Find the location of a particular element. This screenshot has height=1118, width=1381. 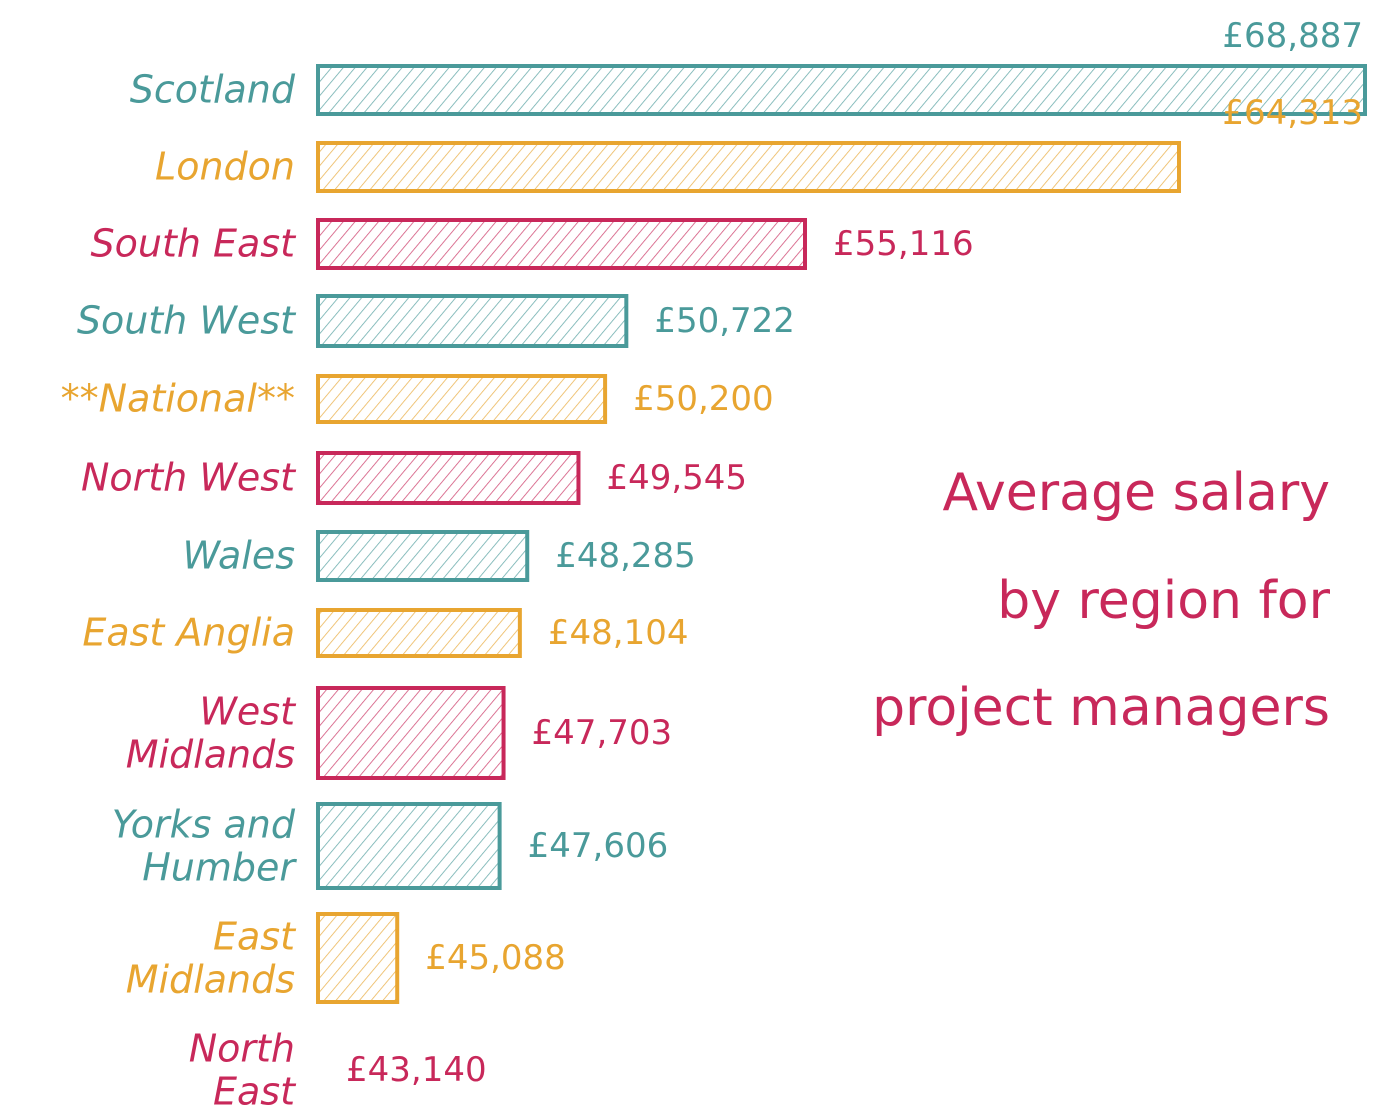

category-label: Yorks and Humber is located at coordinates (203, 845).